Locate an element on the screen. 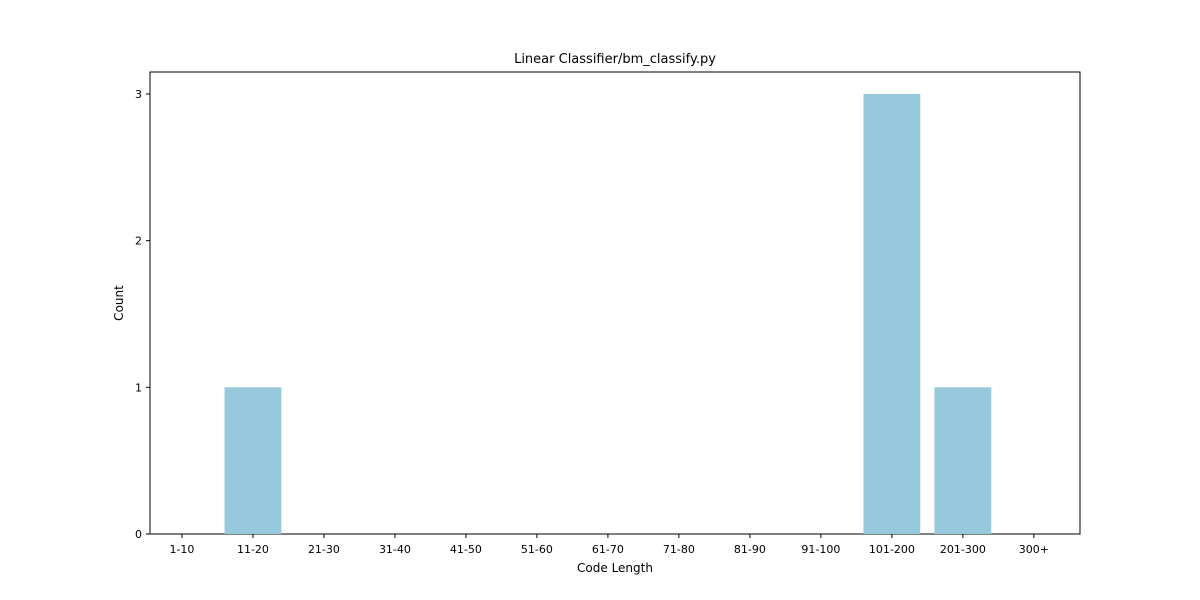 The image size is (1200, 600). y-tick-label: 0 is located at coordinates (138, 534).